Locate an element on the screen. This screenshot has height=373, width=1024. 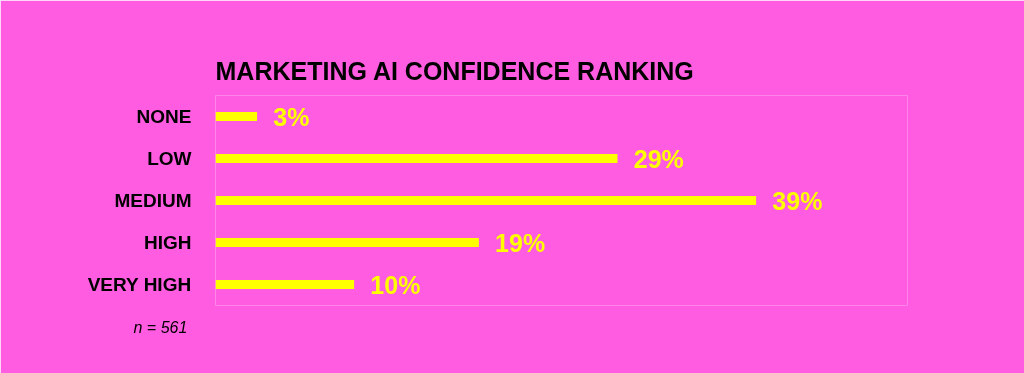
data-label: 39% is located at coordinates (797, 200).